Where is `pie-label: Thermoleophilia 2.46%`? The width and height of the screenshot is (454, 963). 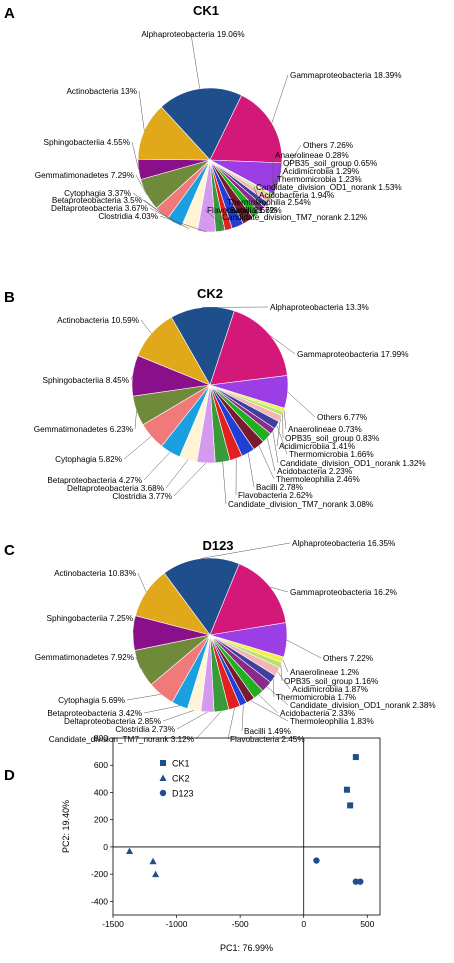 pie-label: Thermoleophilia 2.46% is located at coordinates (318, 479).